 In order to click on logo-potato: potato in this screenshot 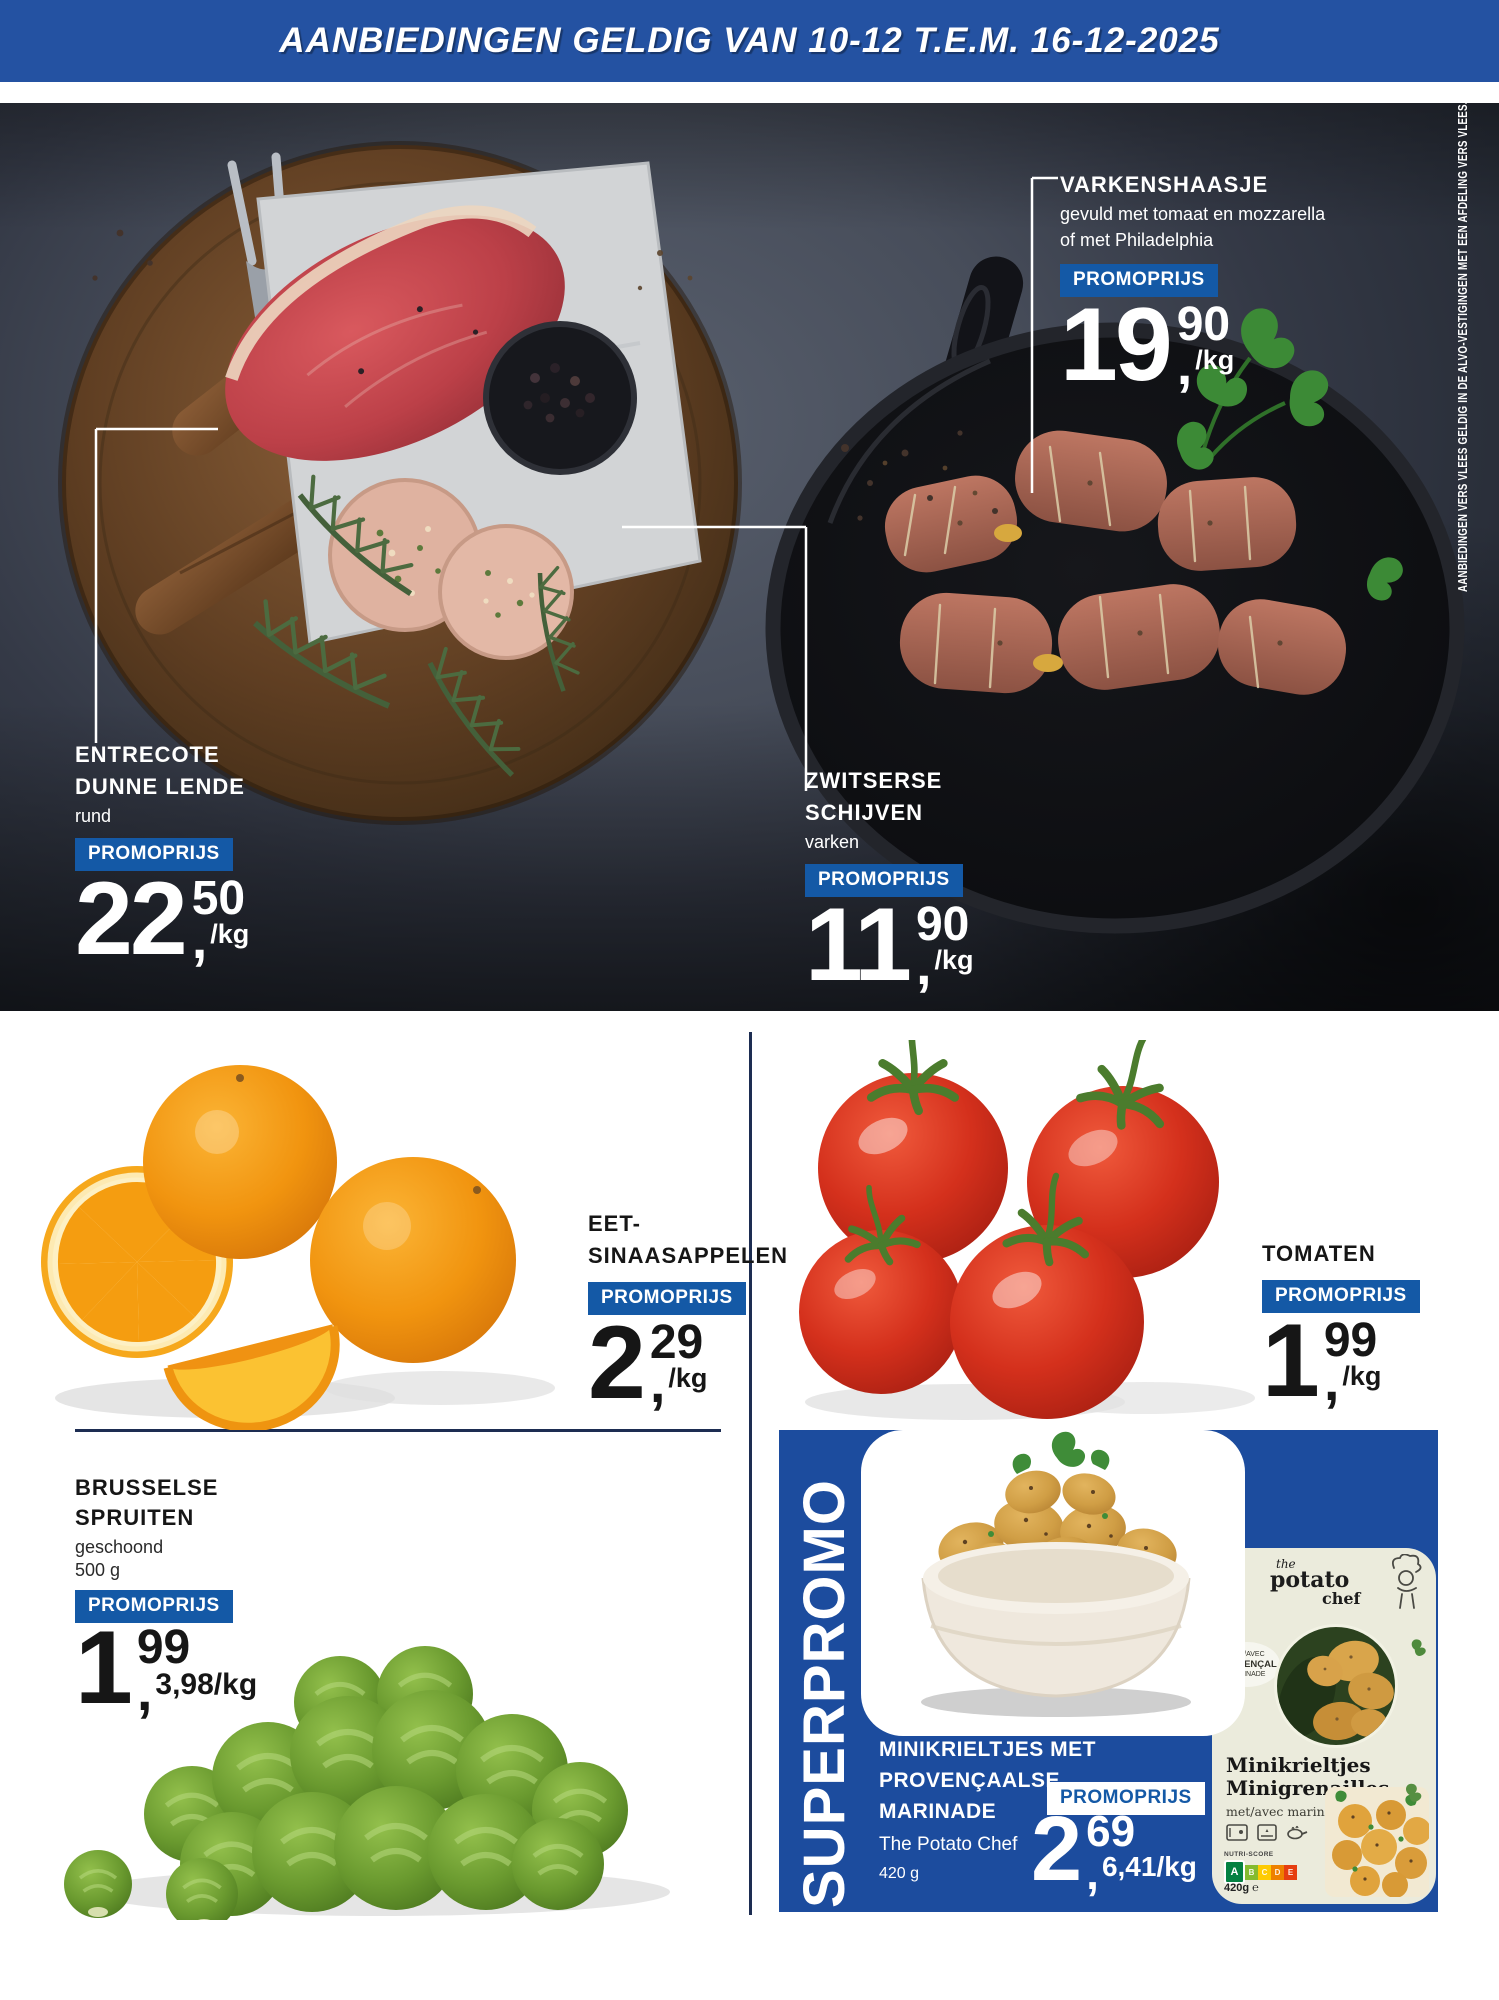, I will do `click(1310, 1580)`.